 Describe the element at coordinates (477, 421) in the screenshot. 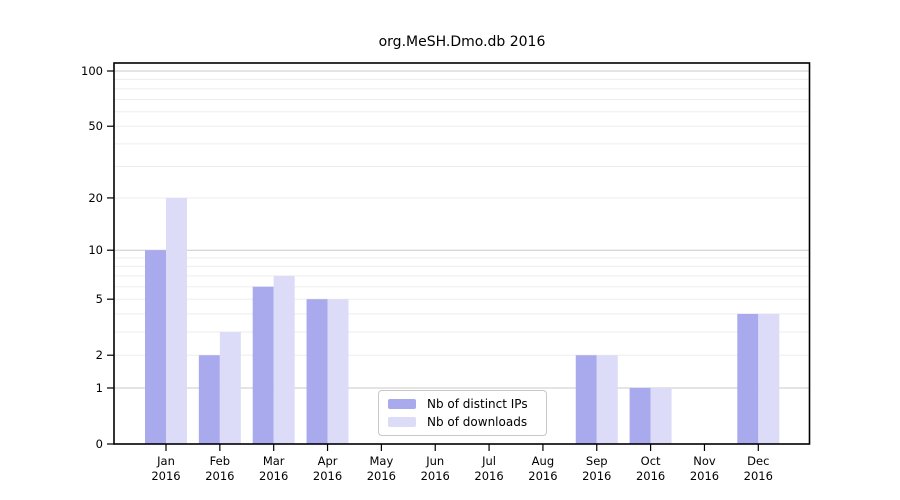

I see `legend-label-downloads: Nb of downloads` at that location.